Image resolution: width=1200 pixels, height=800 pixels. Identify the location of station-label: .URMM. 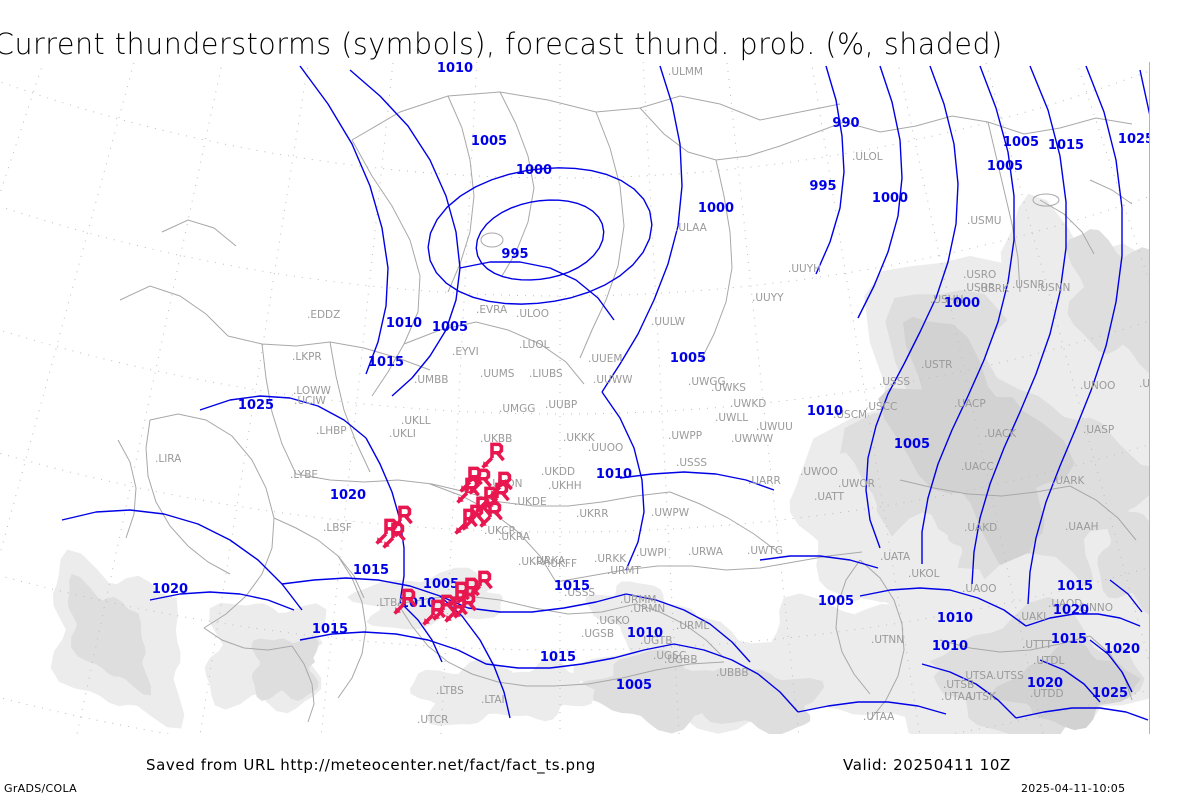
(638, 600).